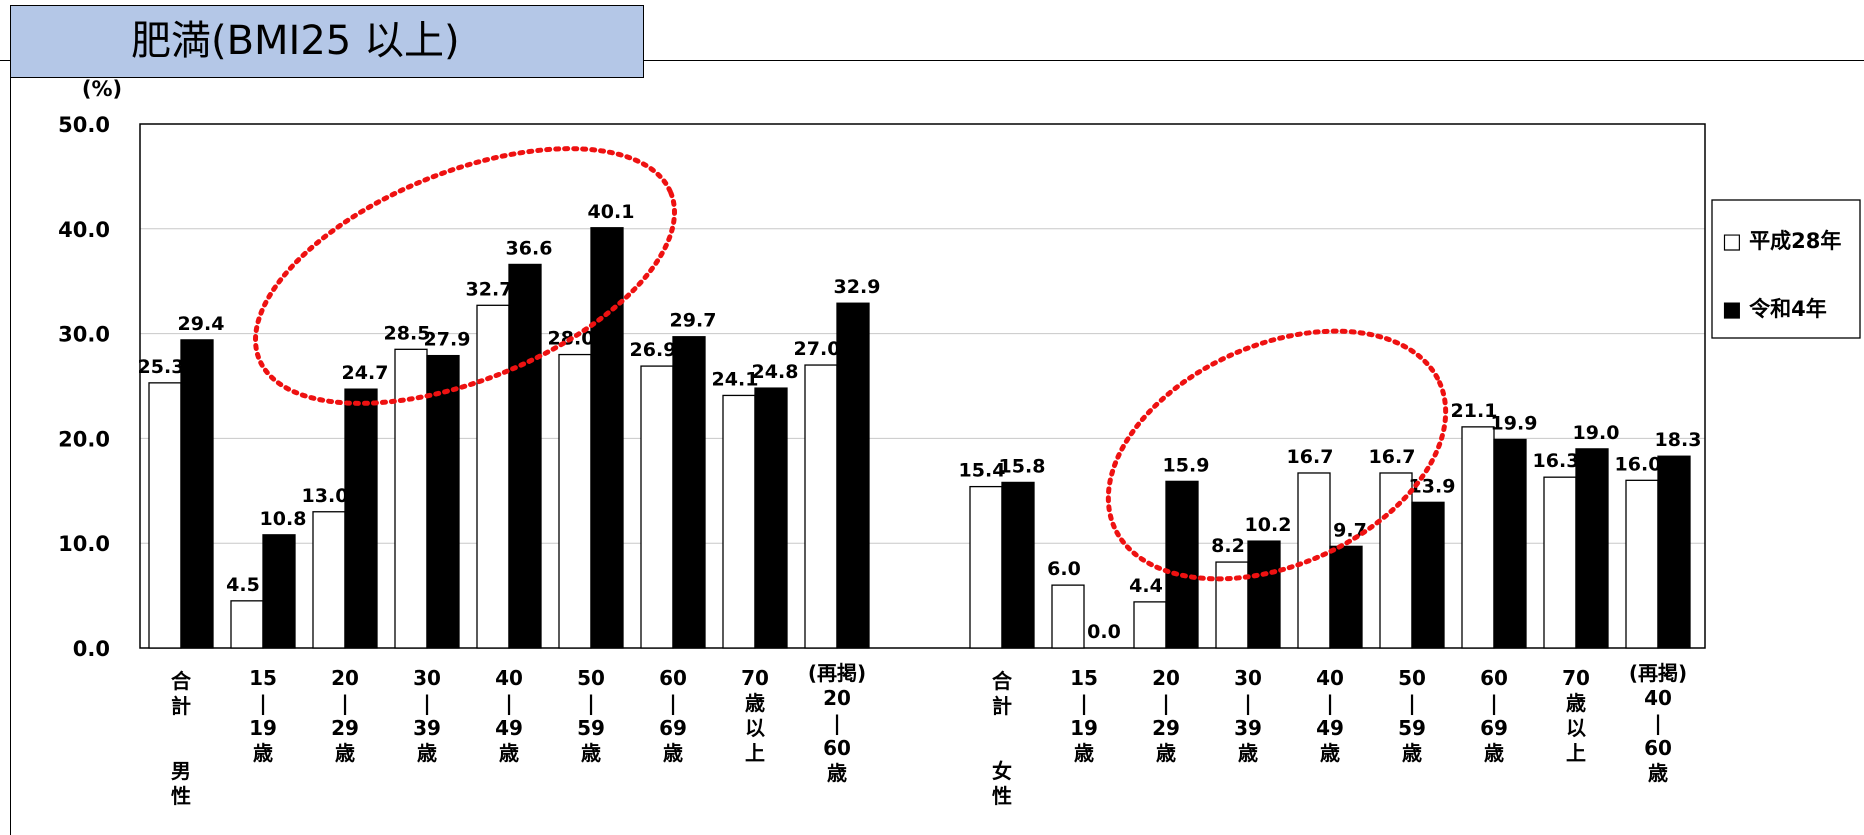  I want to click on data-label: 32.9, so click(857, 287).